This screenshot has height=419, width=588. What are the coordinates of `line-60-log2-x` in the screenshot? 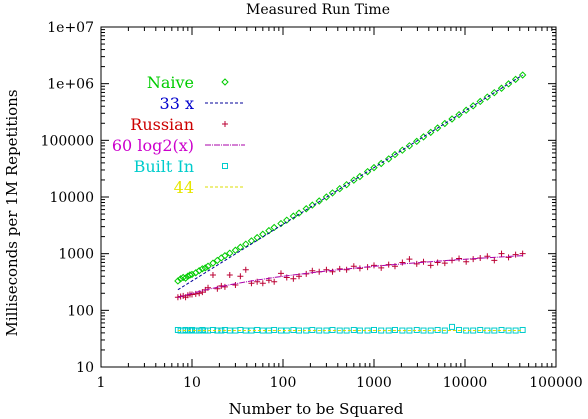 It's located at (350, 276).